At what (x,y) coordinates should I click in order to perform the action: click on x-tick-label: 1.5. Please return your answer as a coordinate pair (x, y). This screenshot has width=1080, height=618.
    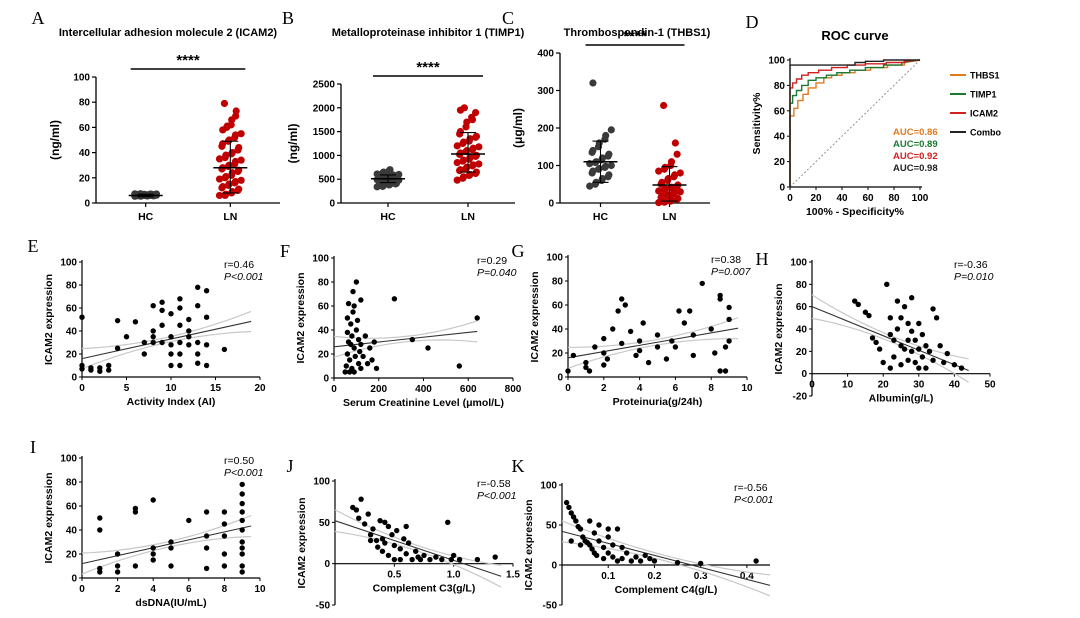
    Looking at the image, I should click on (513, 575).